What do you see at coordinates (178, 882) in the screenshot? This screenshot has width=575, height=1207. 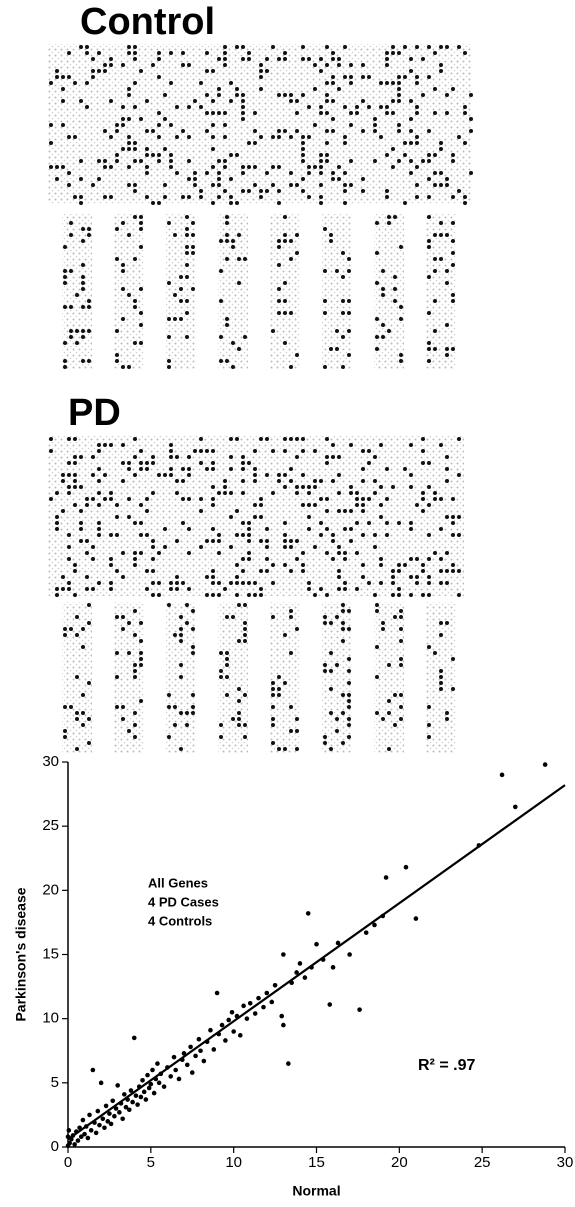 I see `annotation: All Genes` at bounding box center [178, 882].